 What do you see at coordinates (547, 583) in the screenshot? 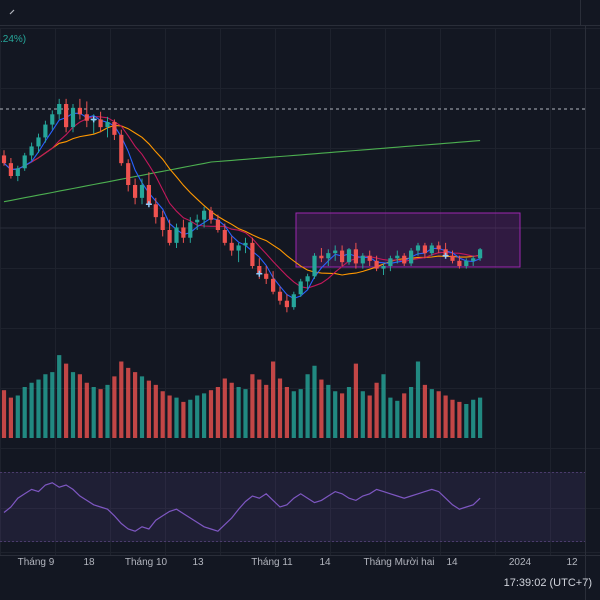
I see `clock-time: 17:39:02 (UTC+7)` at bounding box center [547, 583].